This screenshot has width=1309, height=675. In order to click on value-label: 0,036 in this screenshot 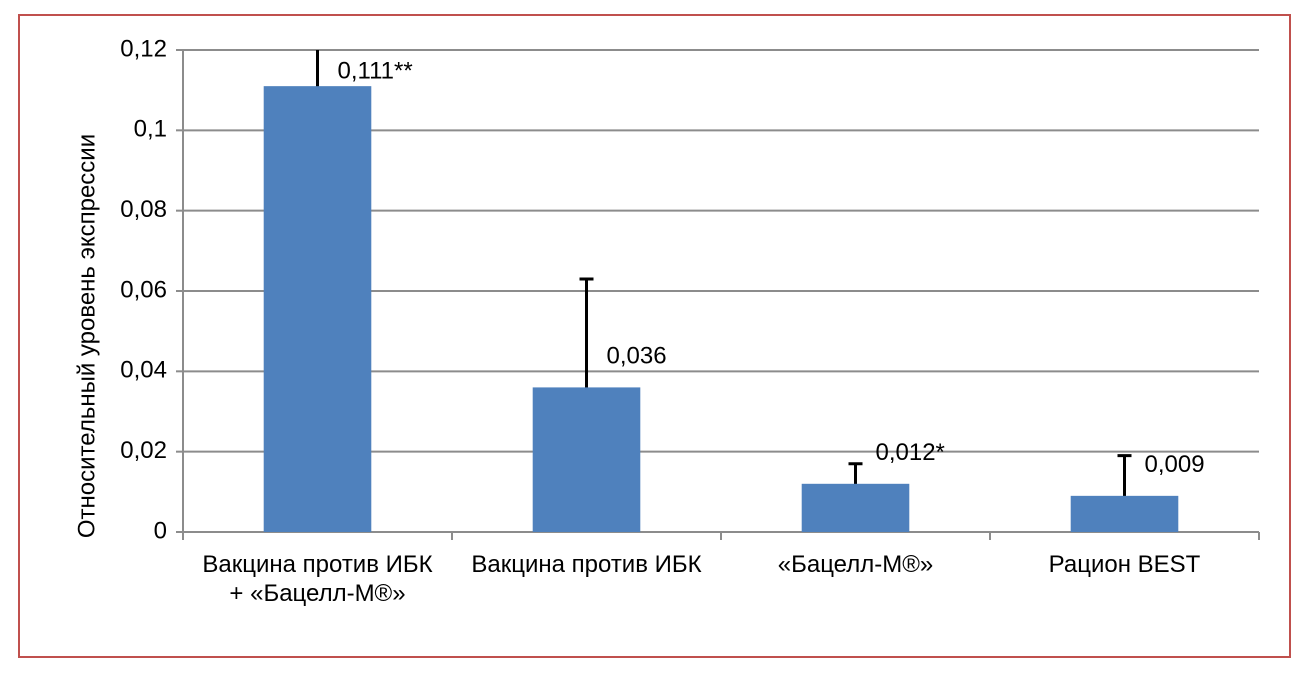, I will do `click(637, 356)`.